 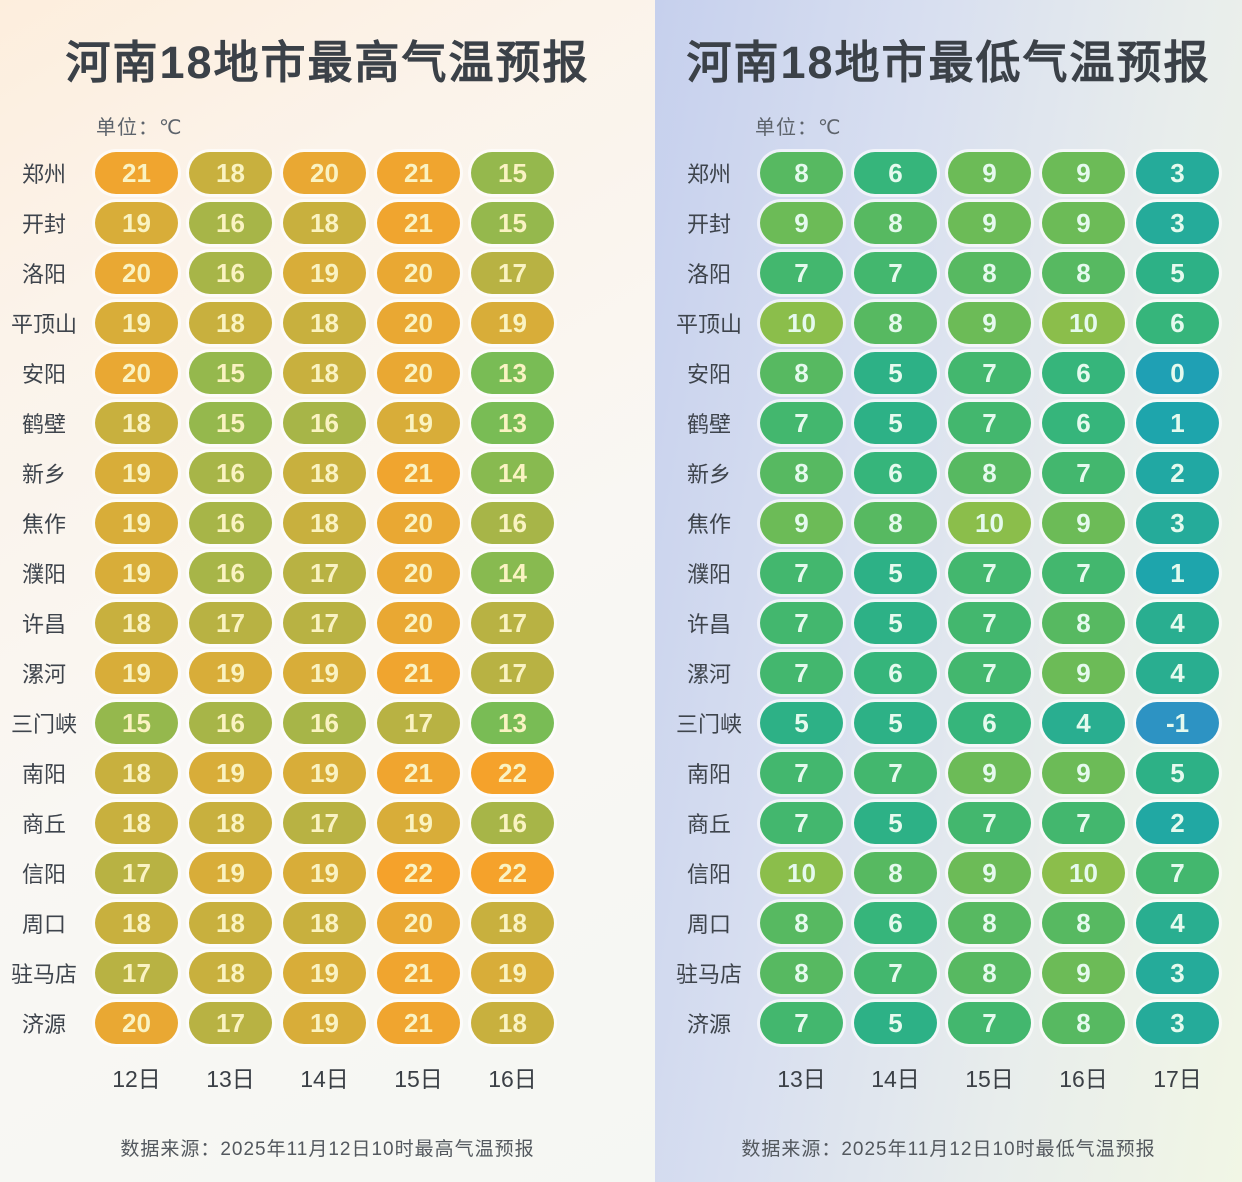 What do you see at coordinates (948, 62) in the screenshot?
I see `min-panel-title: 河南18地市最低气温预报` at bounding box center [948, 62].